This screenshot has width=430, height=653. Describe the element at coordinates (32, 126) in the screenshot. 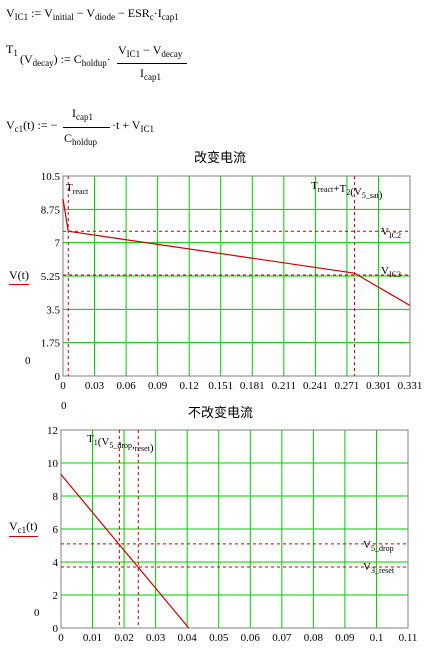

I see `equation-vc1-lhs: Vc1(t) := −` at that location.